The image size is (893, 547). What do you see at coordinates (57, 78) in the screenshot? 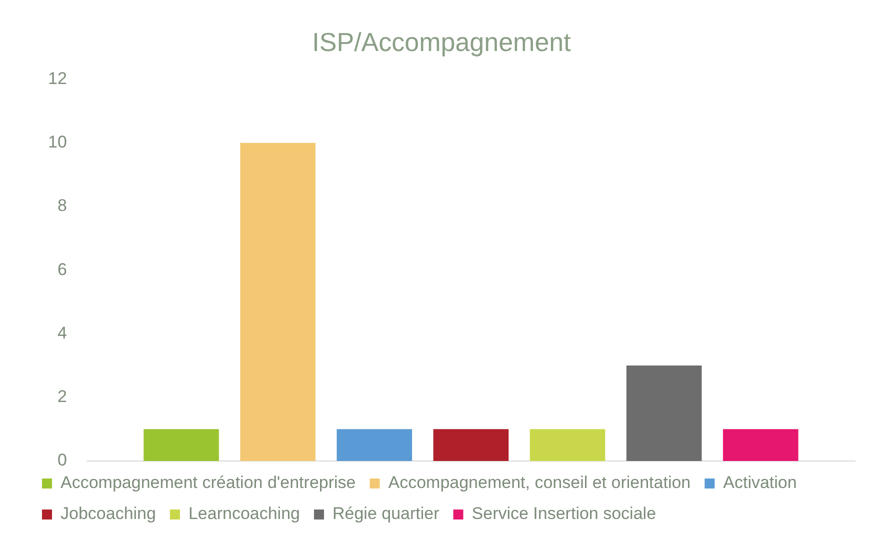
I see `y-tick-label: 12` at bounding box center [57, 78].